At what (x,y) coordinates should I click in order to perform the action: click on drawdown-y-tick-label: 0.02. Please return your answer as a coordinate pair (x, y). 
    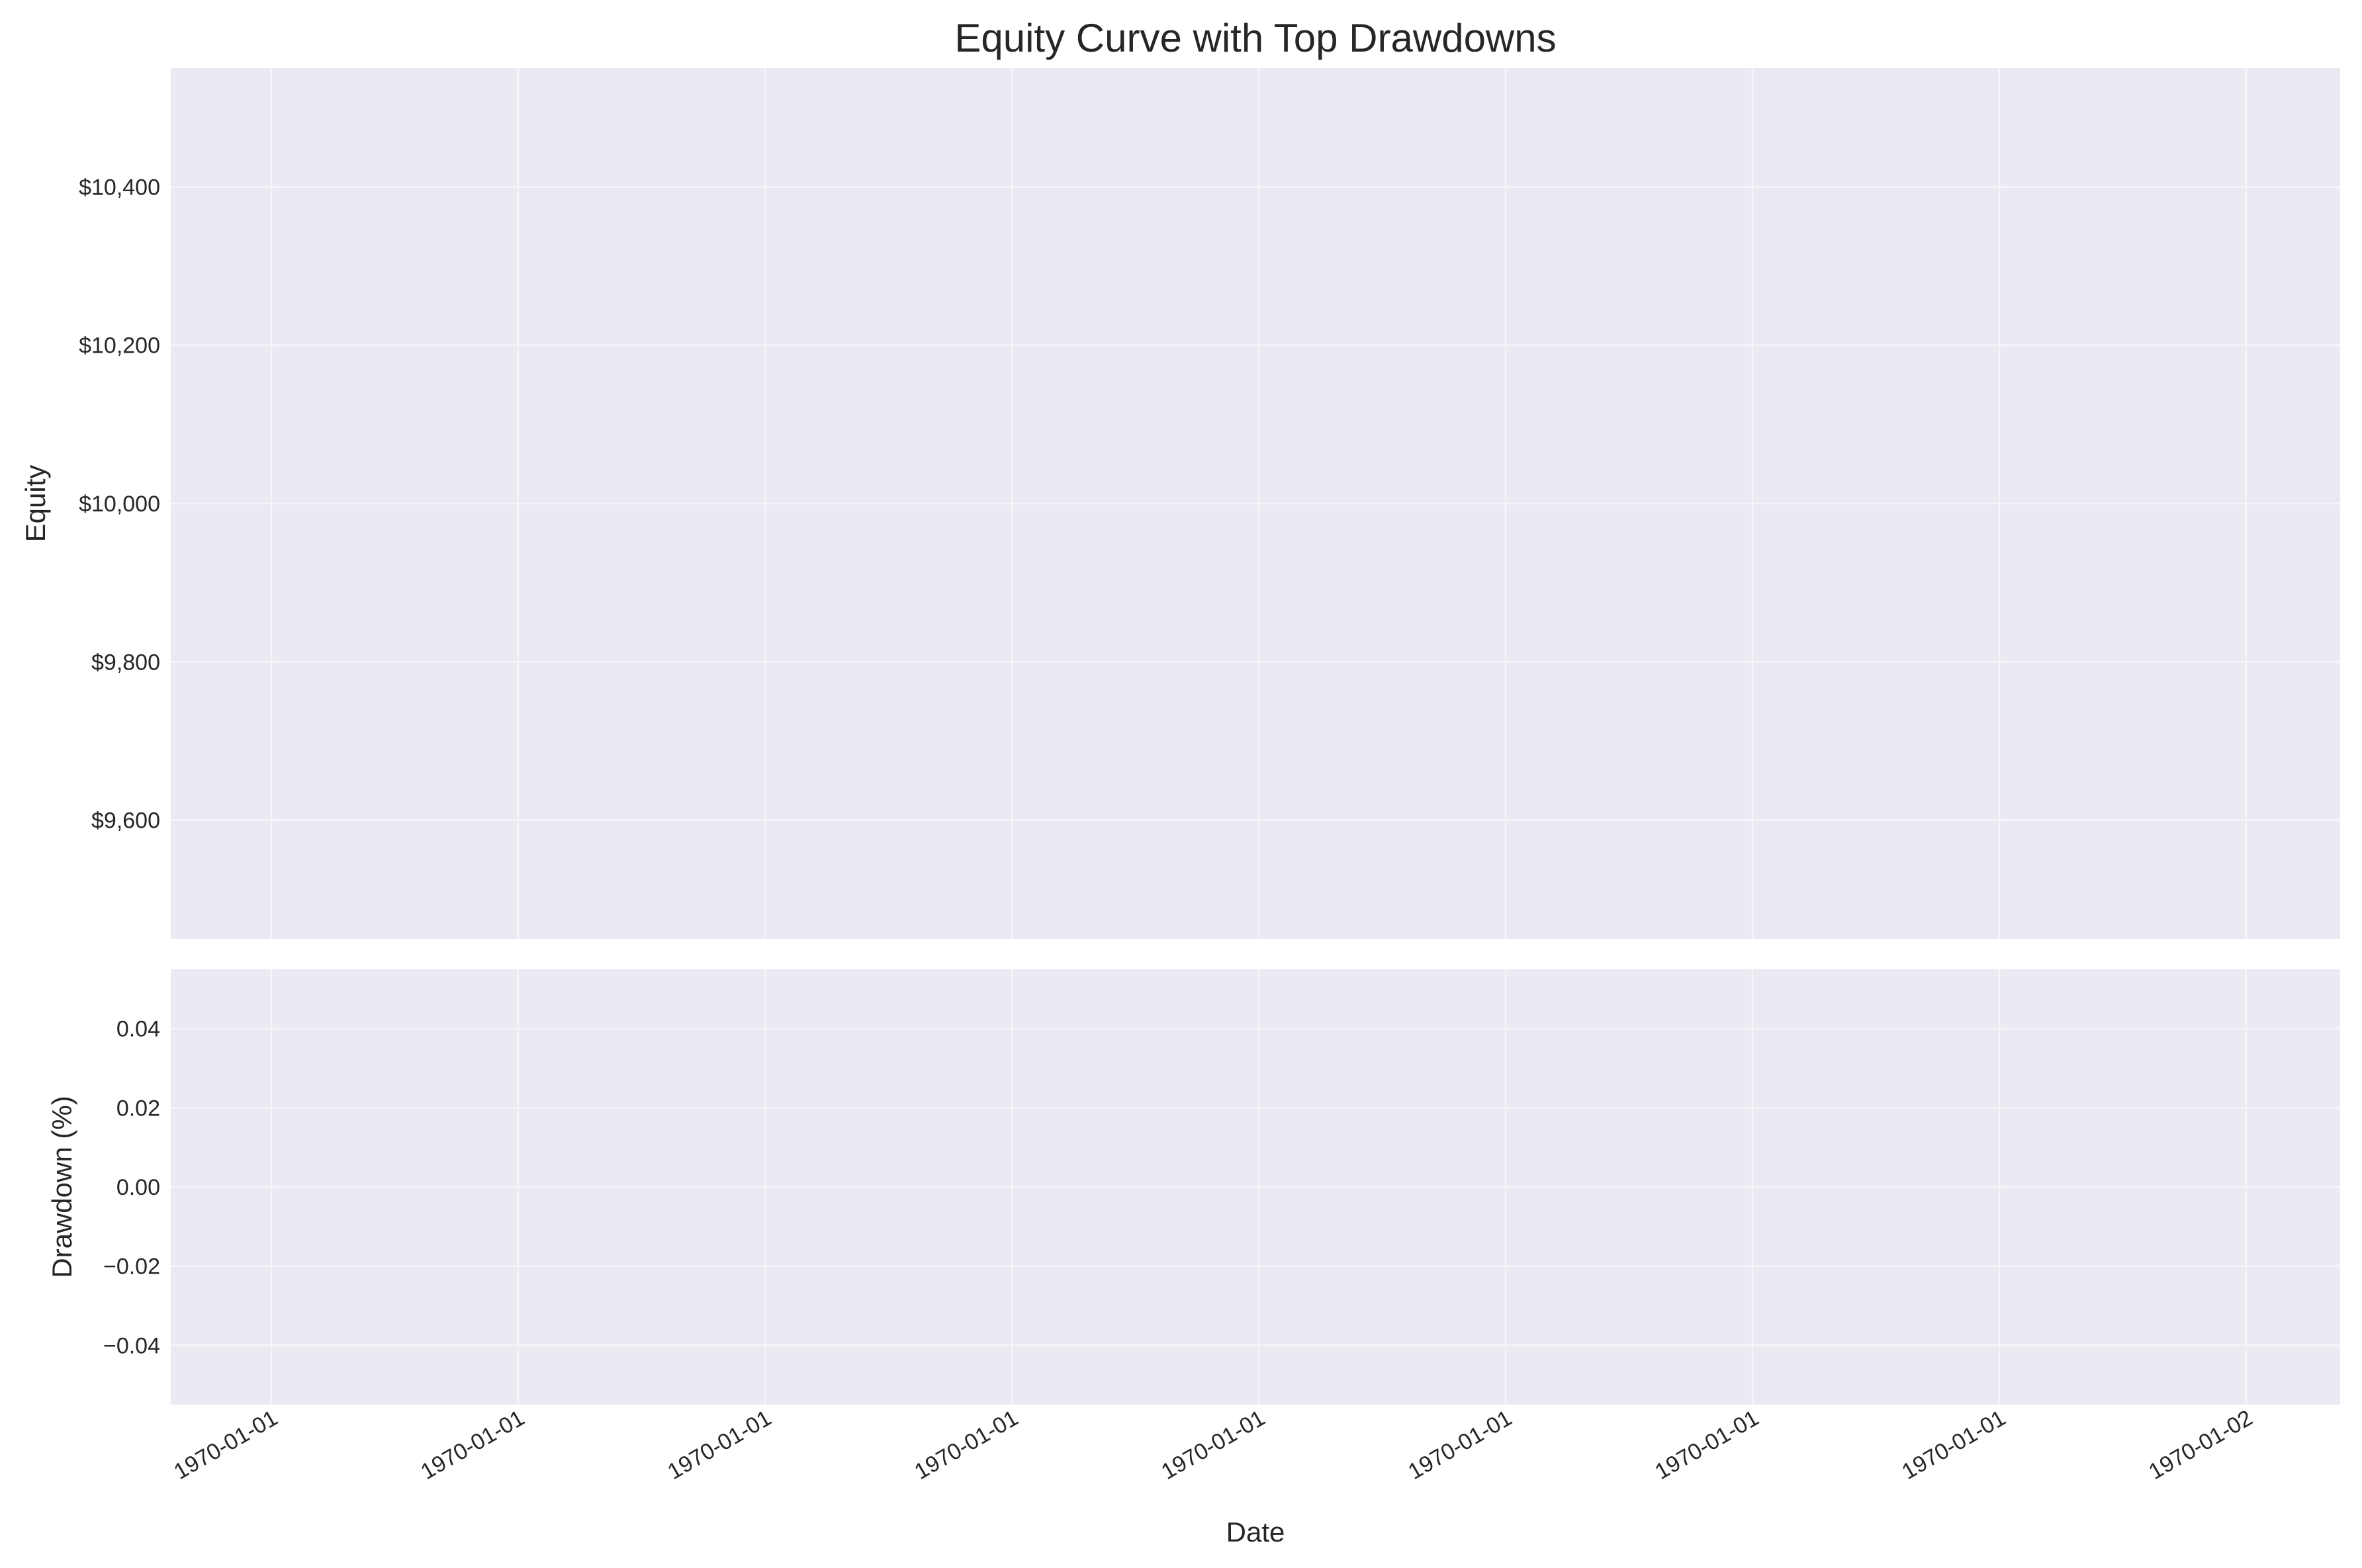
    Looking at the image, I should click on (138, 1109).